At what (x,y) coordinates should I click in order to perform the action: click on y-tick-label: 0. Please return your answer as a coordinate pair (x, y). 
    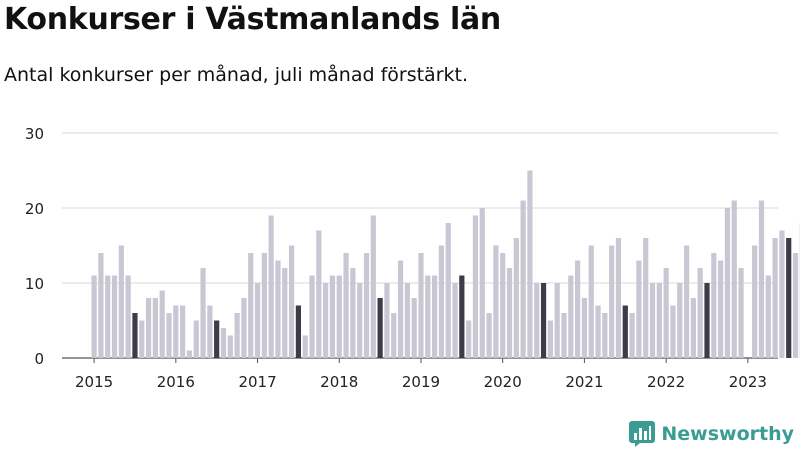
    Looking at the image, I should click on (39, 359).